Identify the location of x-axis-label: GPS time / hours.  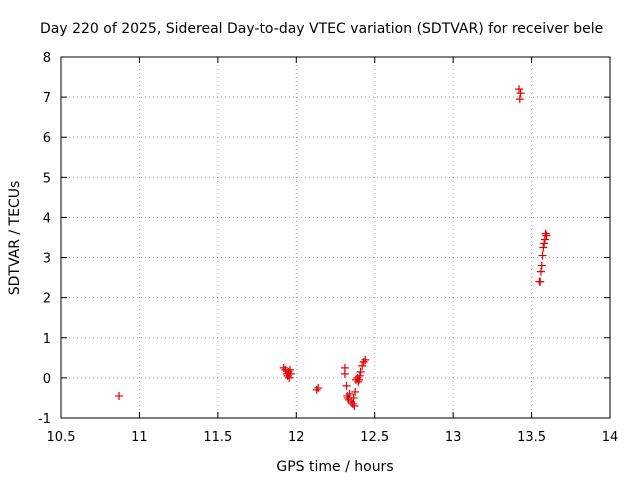
(334, 467).